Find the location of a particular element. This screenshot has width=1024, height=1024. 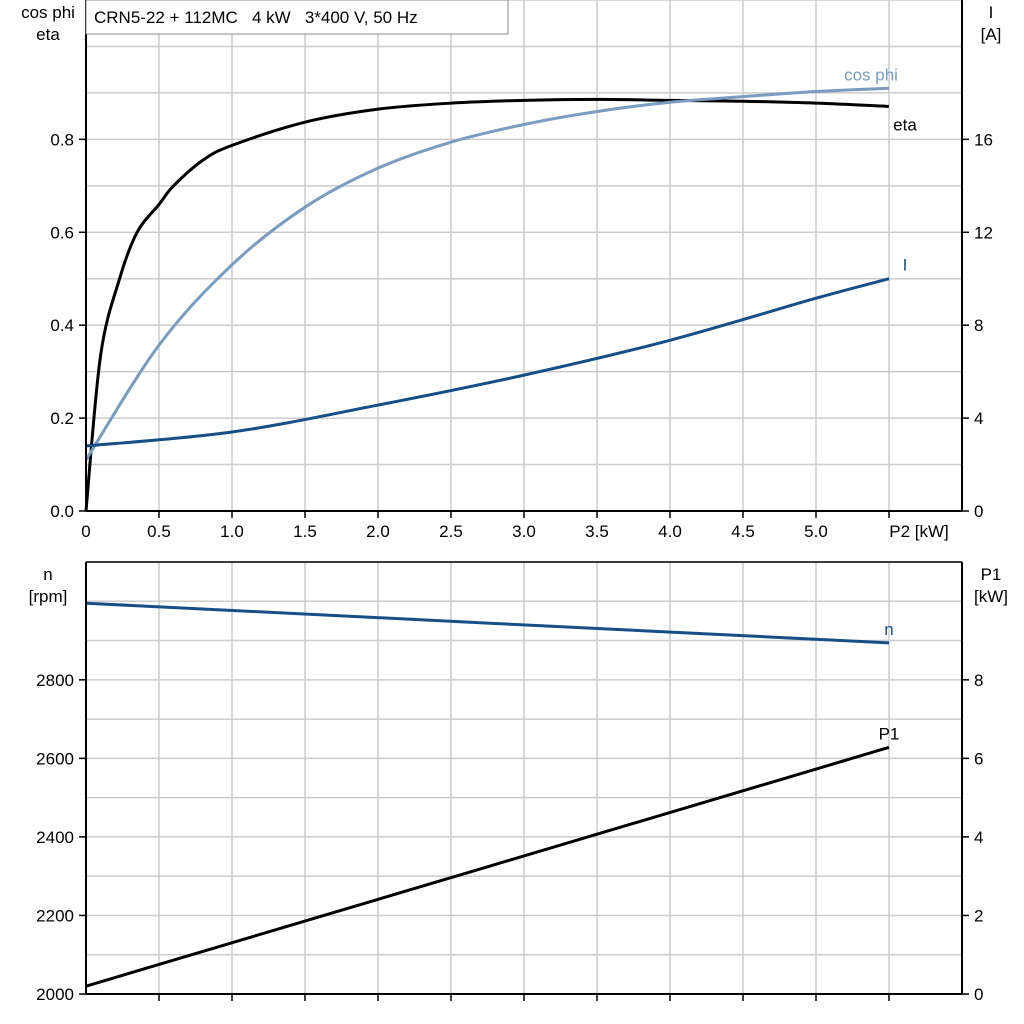

y-axis-label-left: eta is located at coordinates (48, 34).